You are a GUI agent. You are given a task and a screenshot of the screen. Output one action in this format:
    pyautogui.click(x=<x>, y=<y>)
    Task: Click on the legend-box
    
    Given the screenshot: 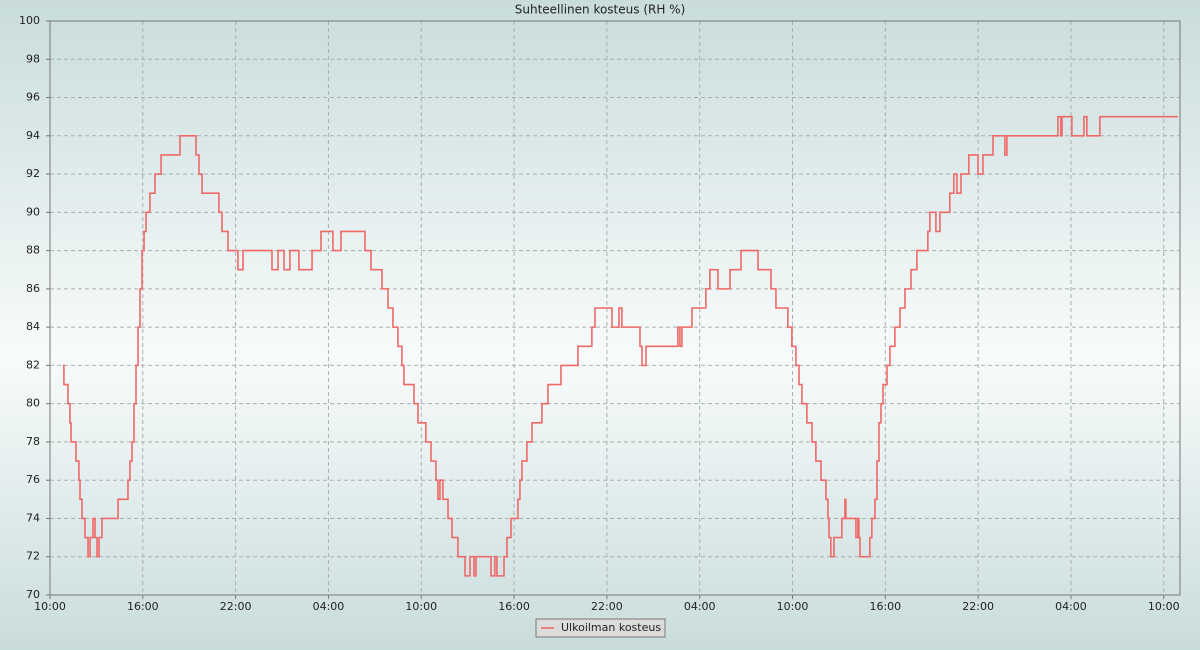 What is the action you would take?
    pyautogui.click(x=600, y=628)
    